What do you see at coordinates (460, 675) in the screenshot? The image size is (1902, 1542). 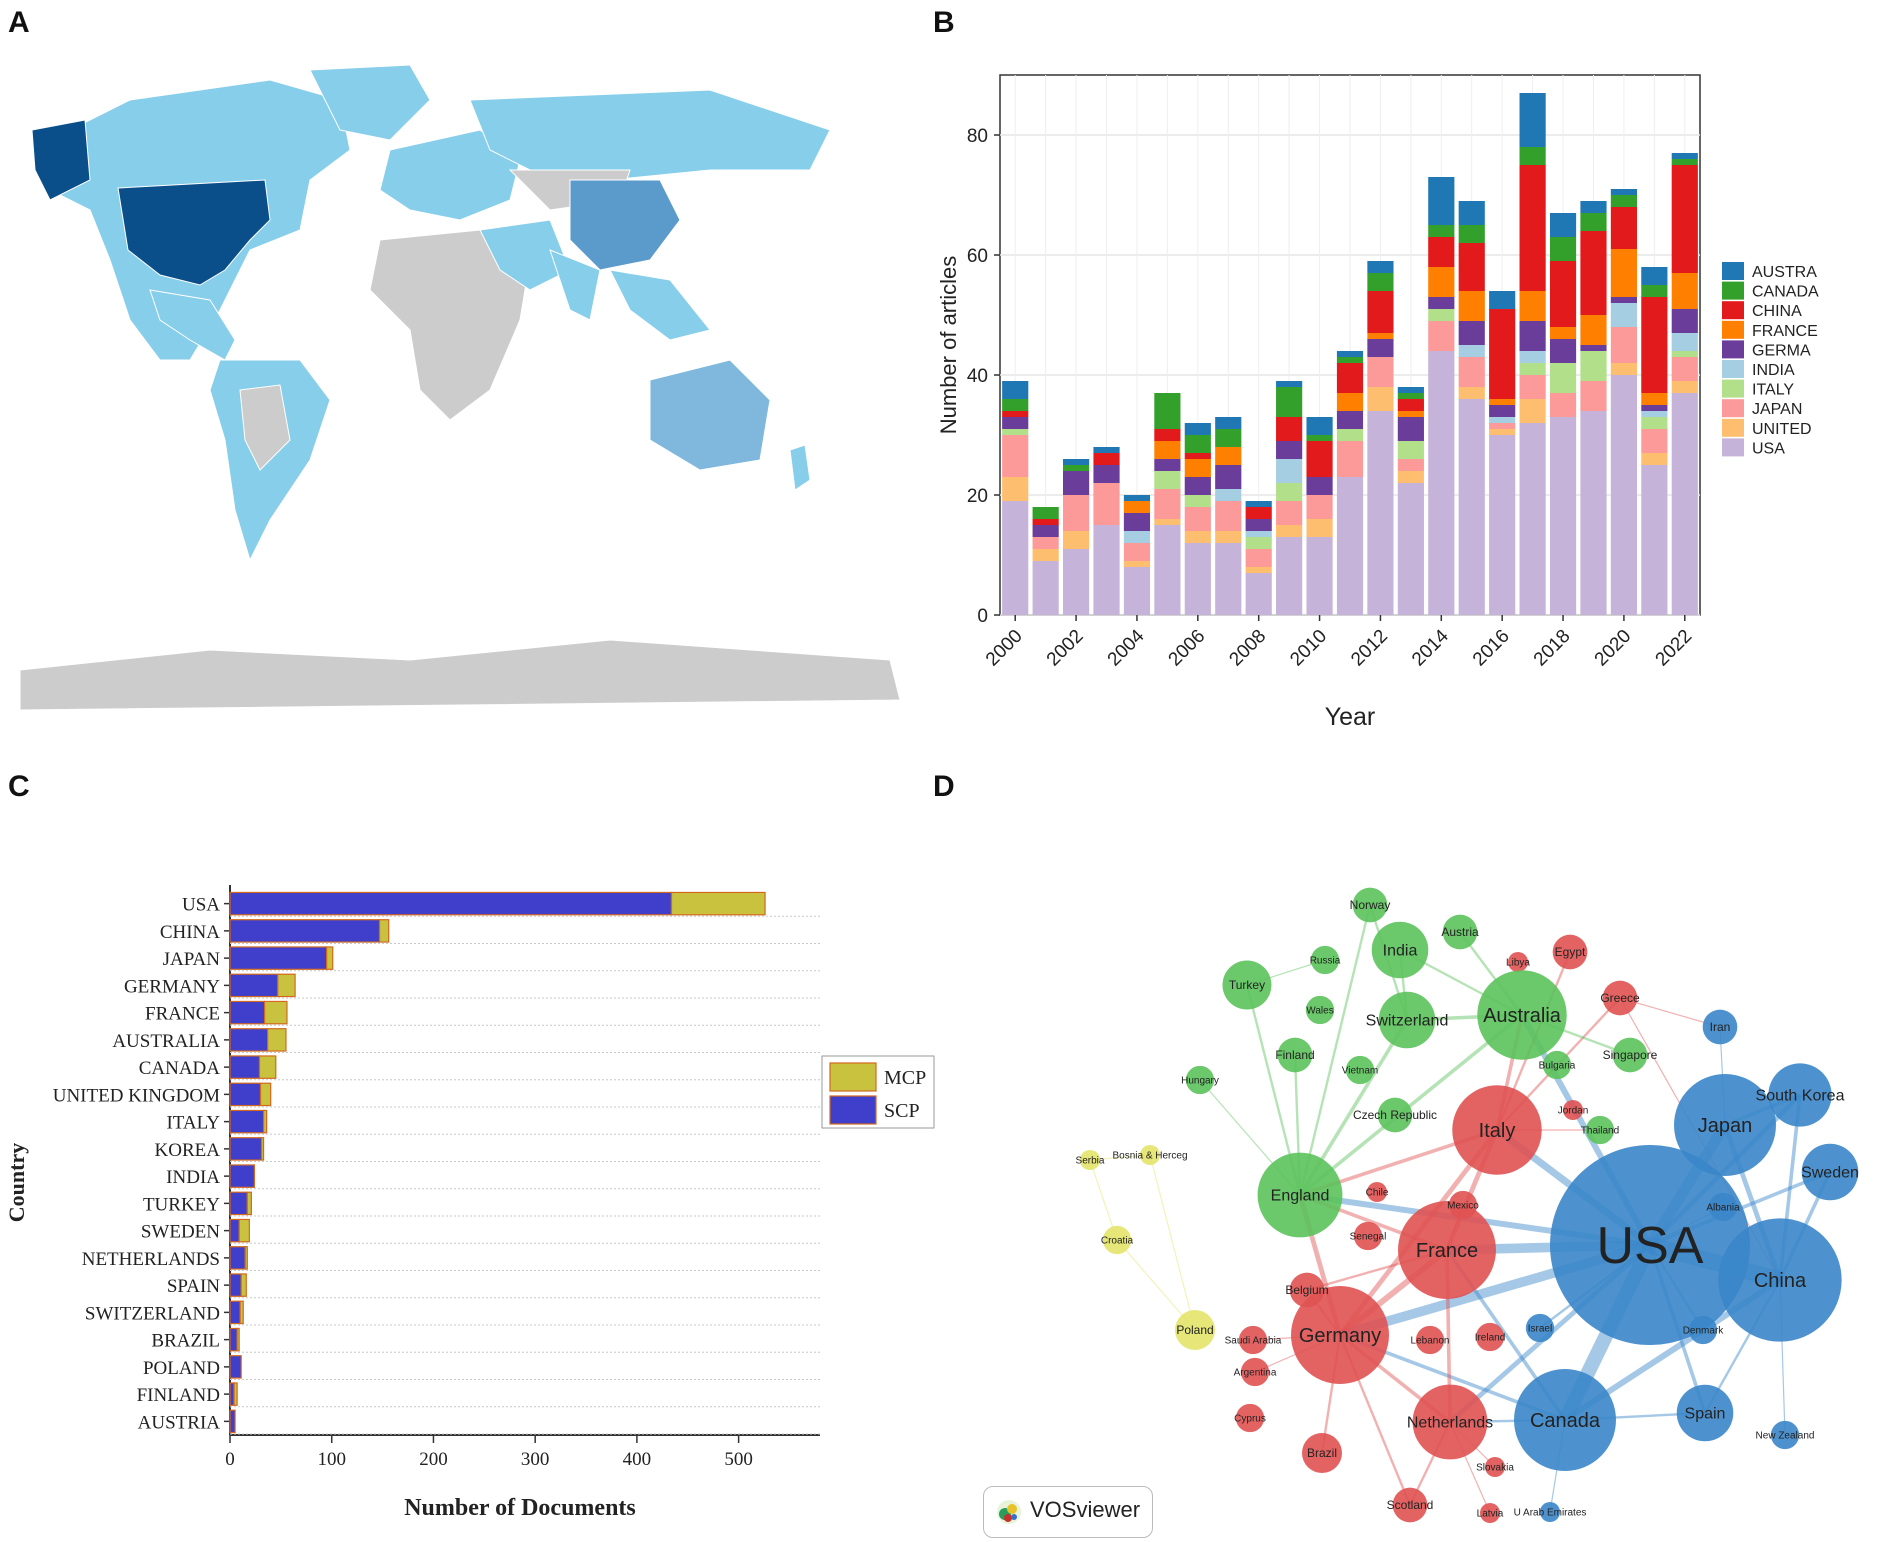 I see `antarctica-region` at bounding box center [460, 675].